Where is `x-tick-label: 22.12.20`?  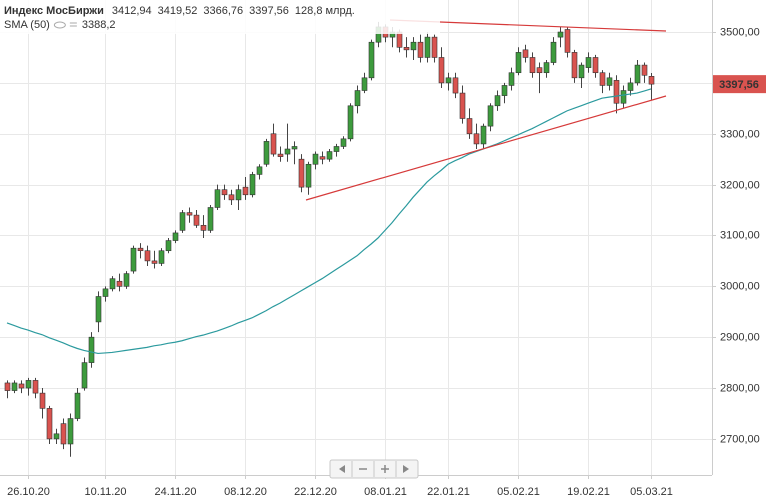
x-tick-label: 22.12.20 is located at coordinates (315, 492).